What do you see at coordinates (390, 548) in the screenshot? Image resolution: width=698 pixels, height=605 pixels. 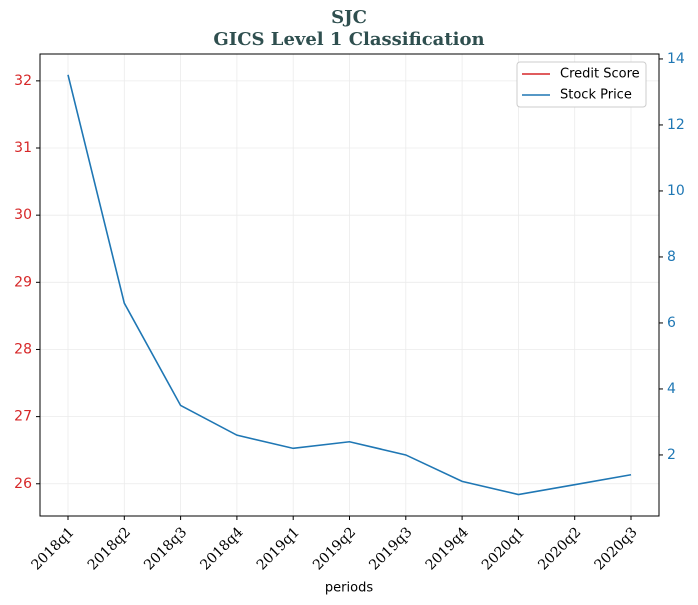 I see `x-tick-label: 2019q3` at bounding box center [390, 548].